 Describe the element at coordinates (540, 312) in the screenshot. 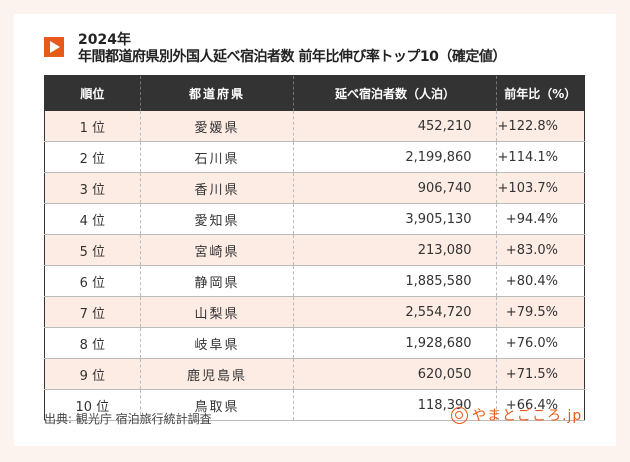

I see `cell-yoy: +79.5%` at that location.